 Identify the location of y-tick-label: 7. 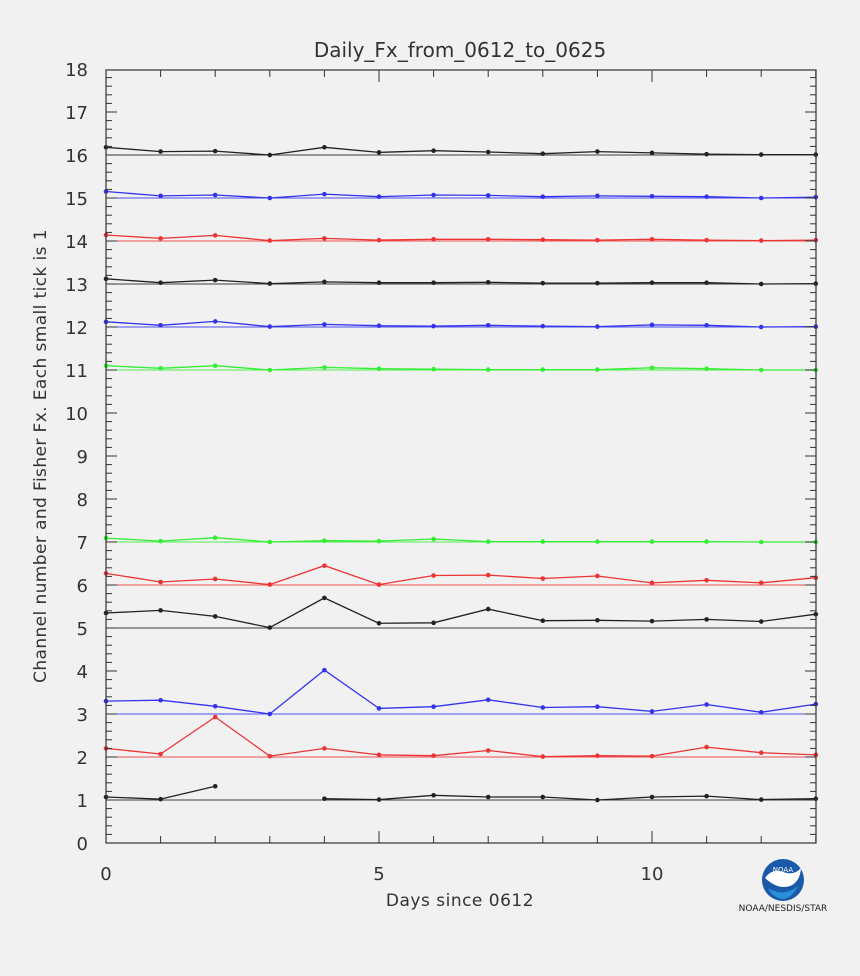
(82, 543).